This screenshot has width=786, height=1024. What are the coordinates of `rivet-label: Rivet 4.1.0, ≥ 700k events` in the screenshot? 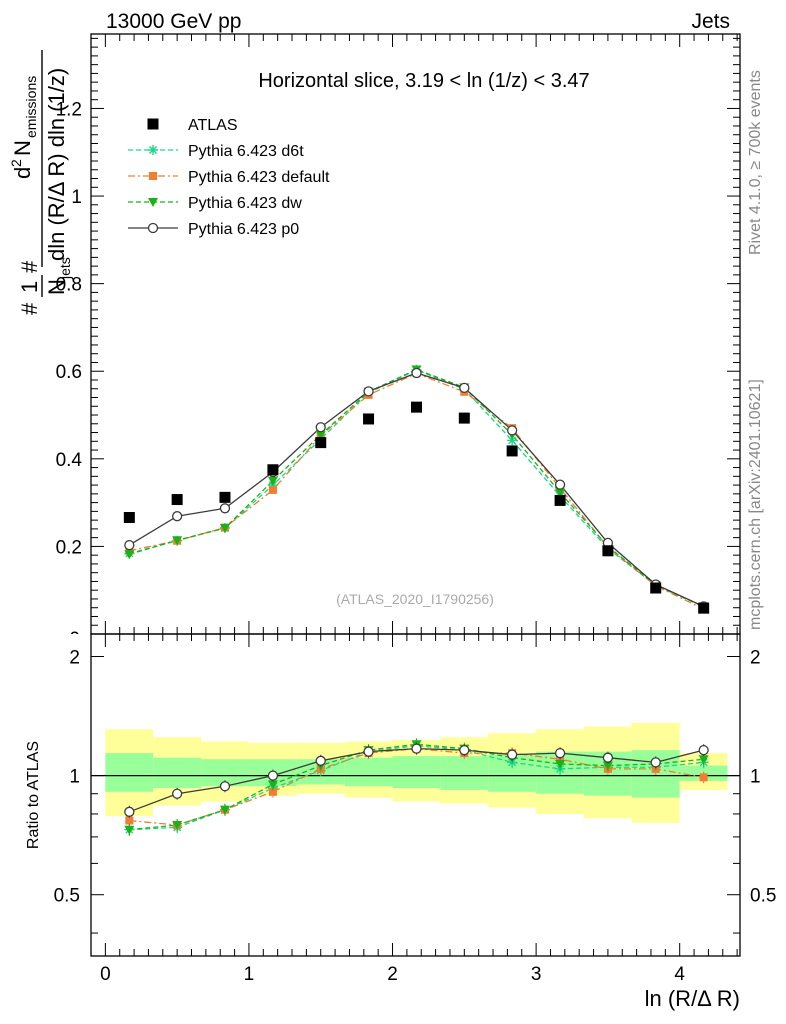 It's located at (755, 162).